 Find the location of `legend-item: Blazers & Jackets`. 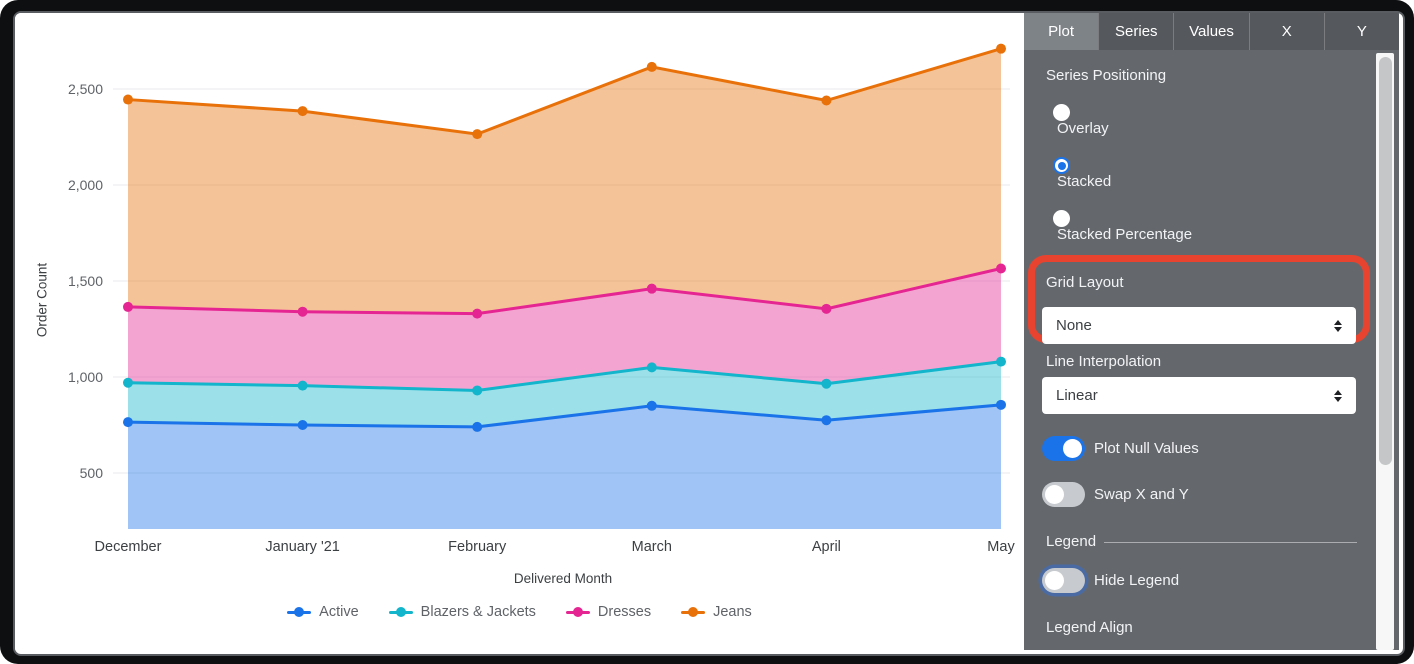

legend-item: Blazers & Jackets is located at coordinates (462, 612).